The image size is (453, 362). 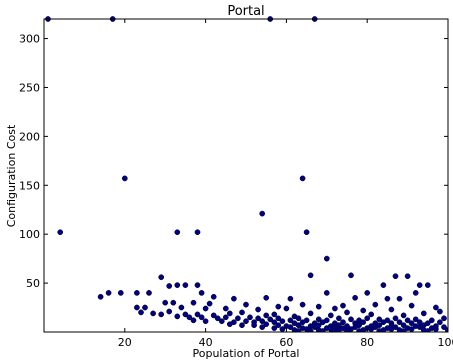 I want to click on x-tick-label: 20, so click(x=125, y=342).